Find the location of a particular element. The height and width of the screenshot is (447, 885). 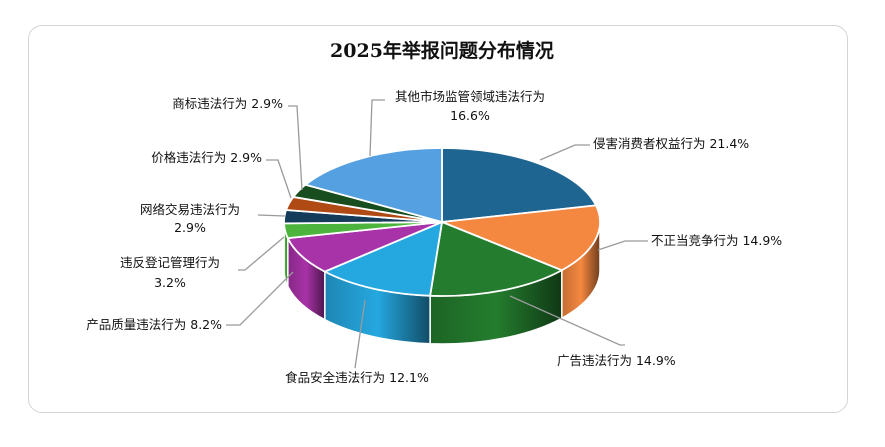

slice-label: 其他市场监管领域违法行为 is located at coordinates (470, 96).